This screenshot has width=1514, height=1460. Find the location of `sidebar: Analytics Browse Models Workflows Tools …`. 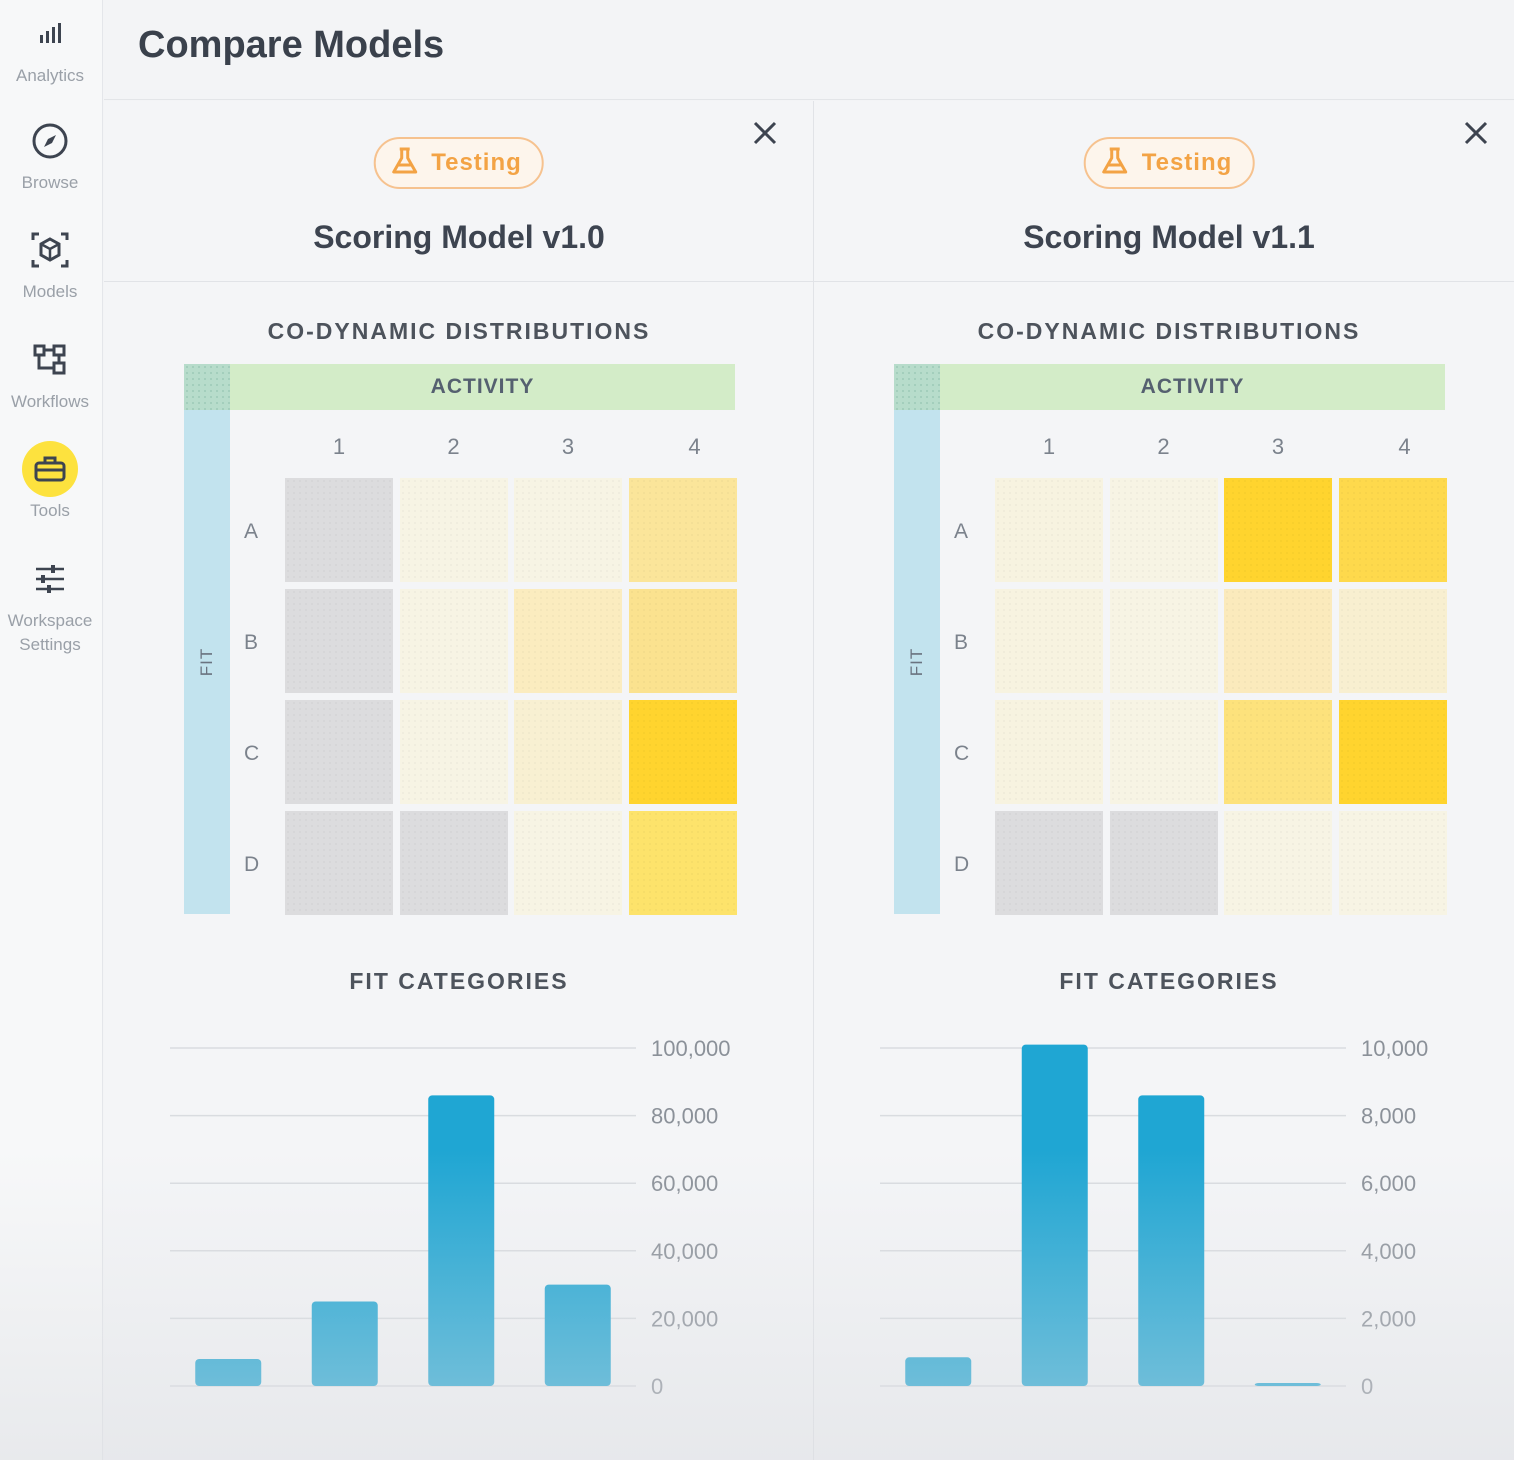

sidebar: Analytics Browse Models Workflows Tools … is located at coordinates (51, 730).